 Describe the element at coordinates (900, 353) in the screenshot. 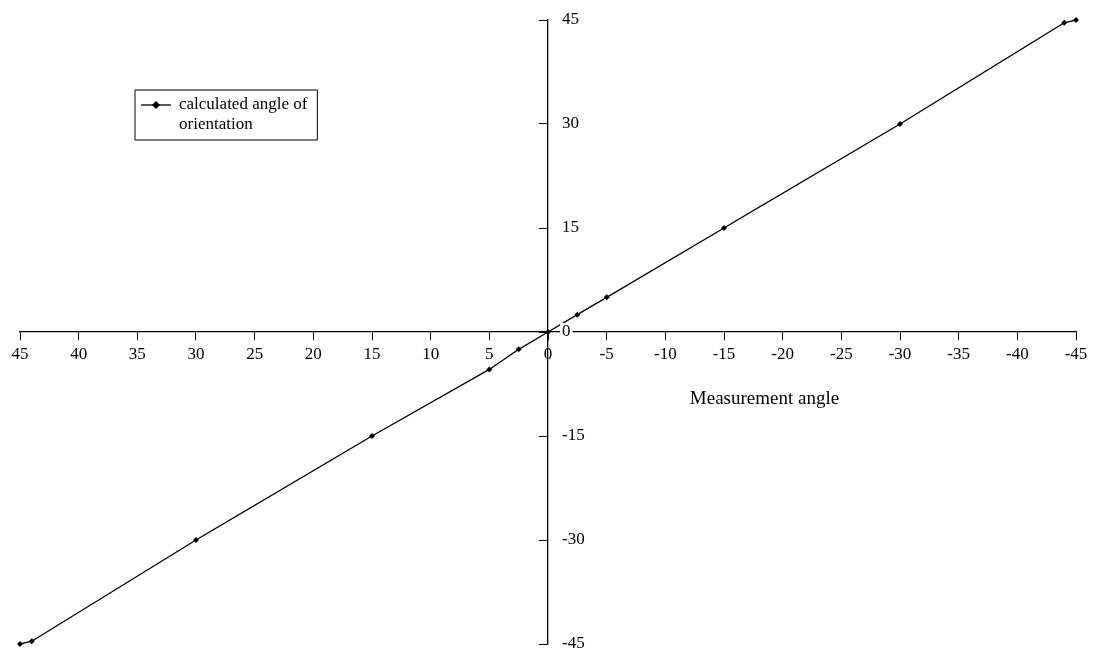

I see `x-tick-label: -30` at that location.